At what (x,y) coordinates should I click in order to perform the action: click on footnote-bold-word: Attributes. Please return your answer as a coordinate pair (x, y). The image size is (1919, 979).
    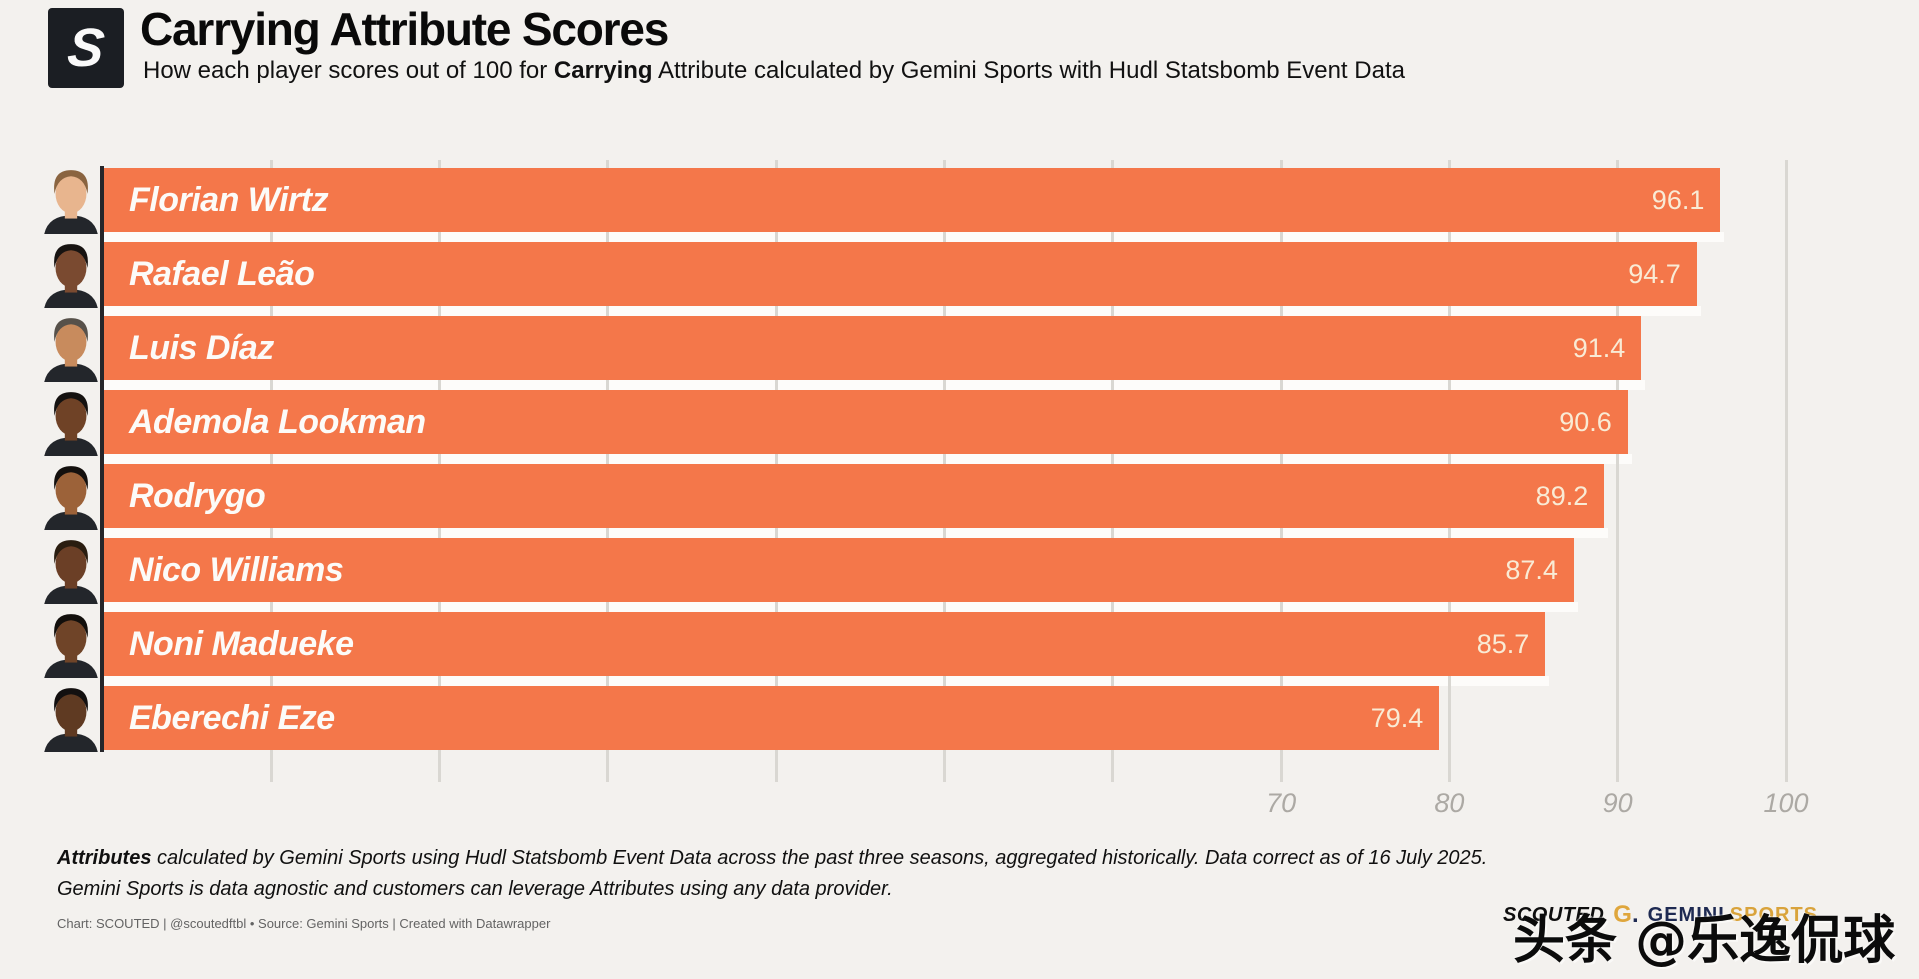
    Looking at the image, I should click on (104, 858).